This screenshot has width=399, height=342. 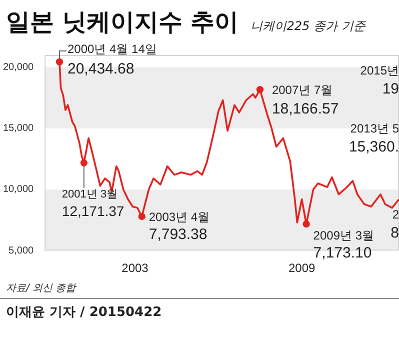 I want to click on y-tick-label: 10,000, so click(x=18, y=190).